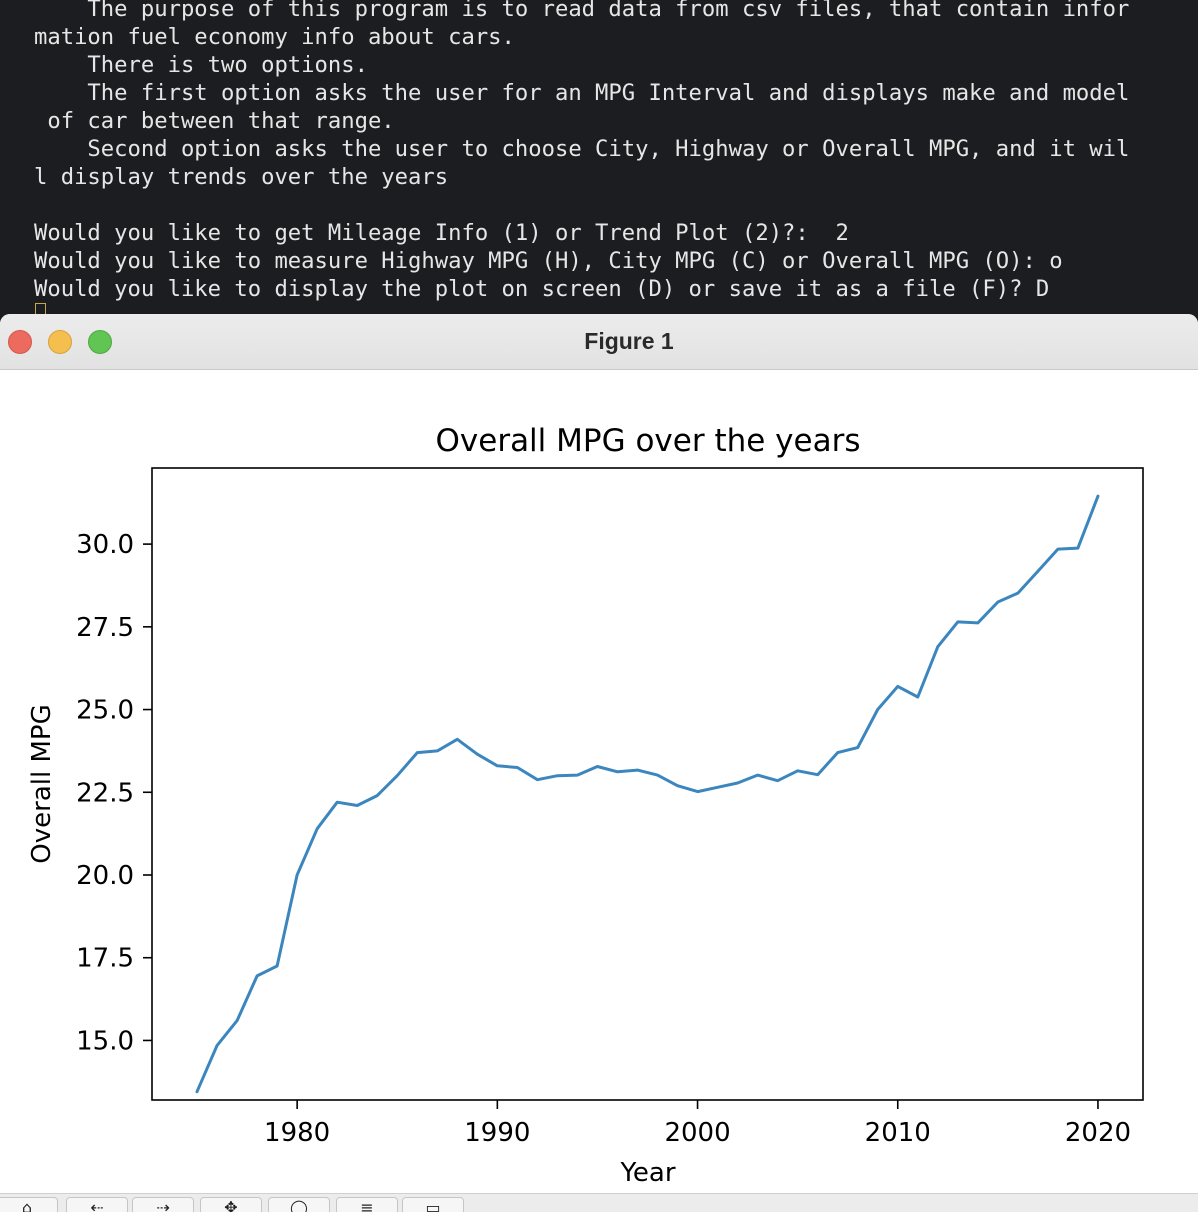  What do you see at coordinates (100, 342) in the screenshot?
I see `maximize-window-button` at bounding box center [100, 342].